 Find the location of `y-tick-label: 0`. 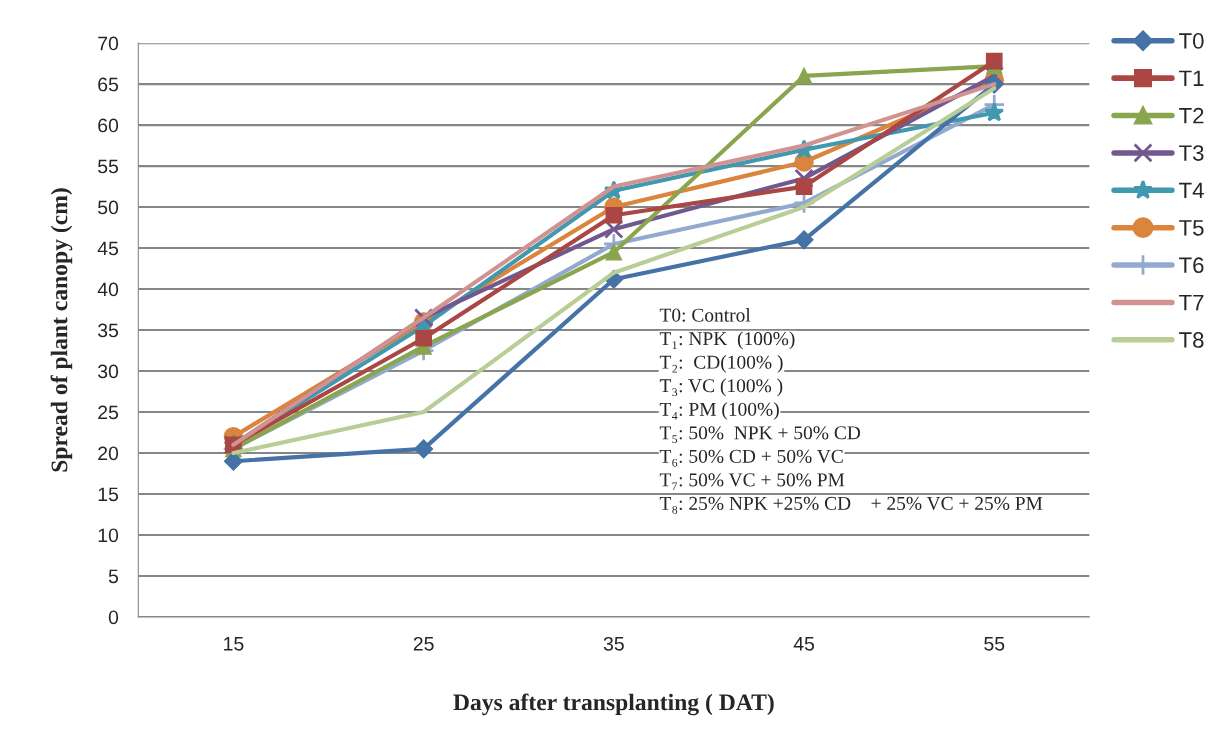

y-tick-label: 0 is located at coordinates (113, 617).